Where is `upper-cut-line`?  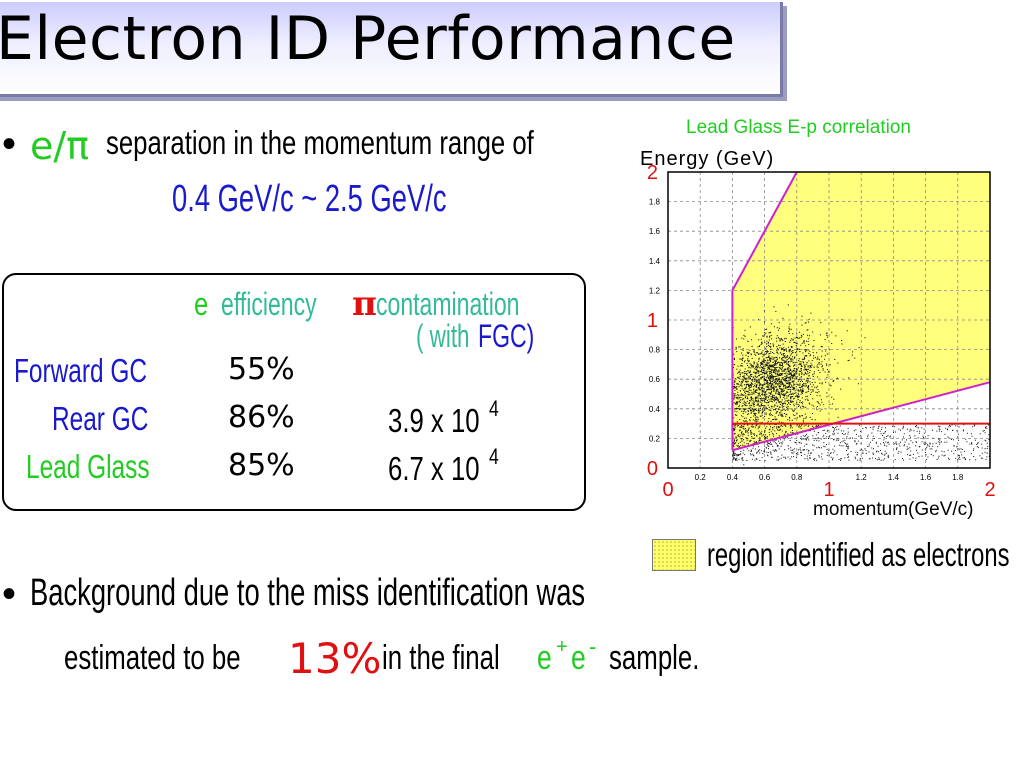 upper-cut-line is located at coordinates (764, 231).